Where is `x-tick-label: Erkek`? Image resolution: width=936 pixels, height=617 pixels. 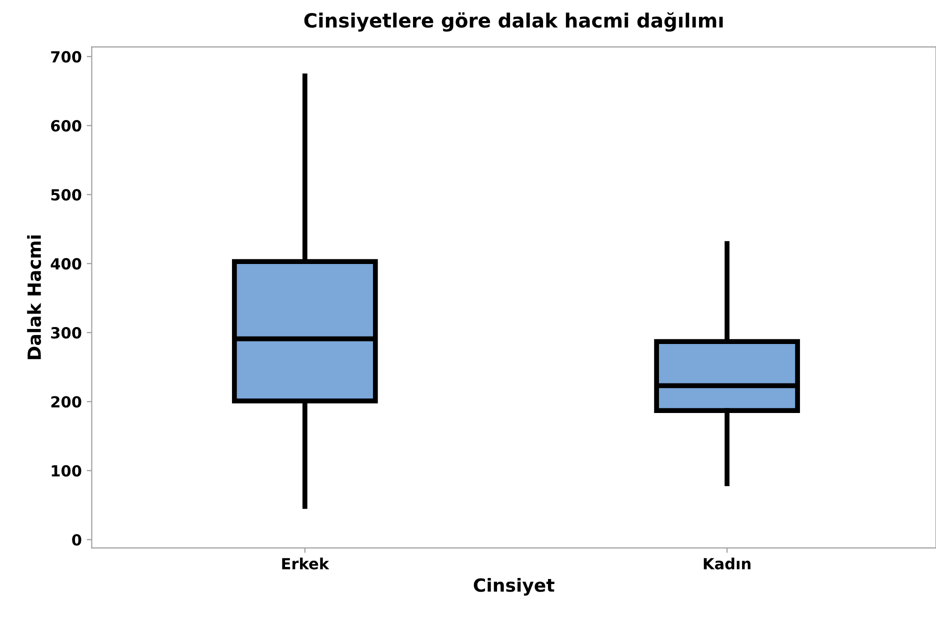
x-tick-label: Erkek is located at coordinates (306, 564).